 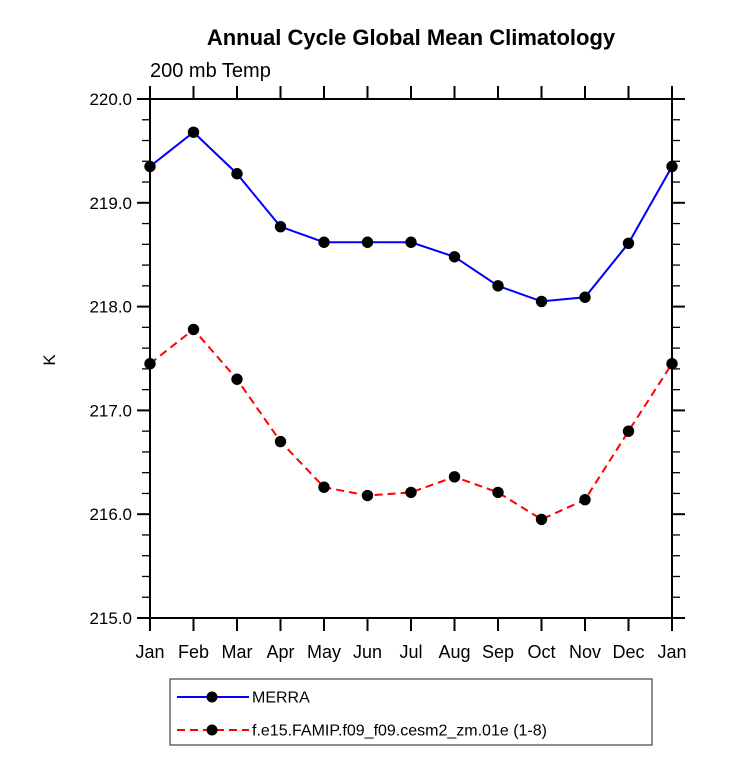 What do you see at coordinates (628, 652) in the screenshot?
I see `x-tick-label: Dec` at bounding box center [628, 652].